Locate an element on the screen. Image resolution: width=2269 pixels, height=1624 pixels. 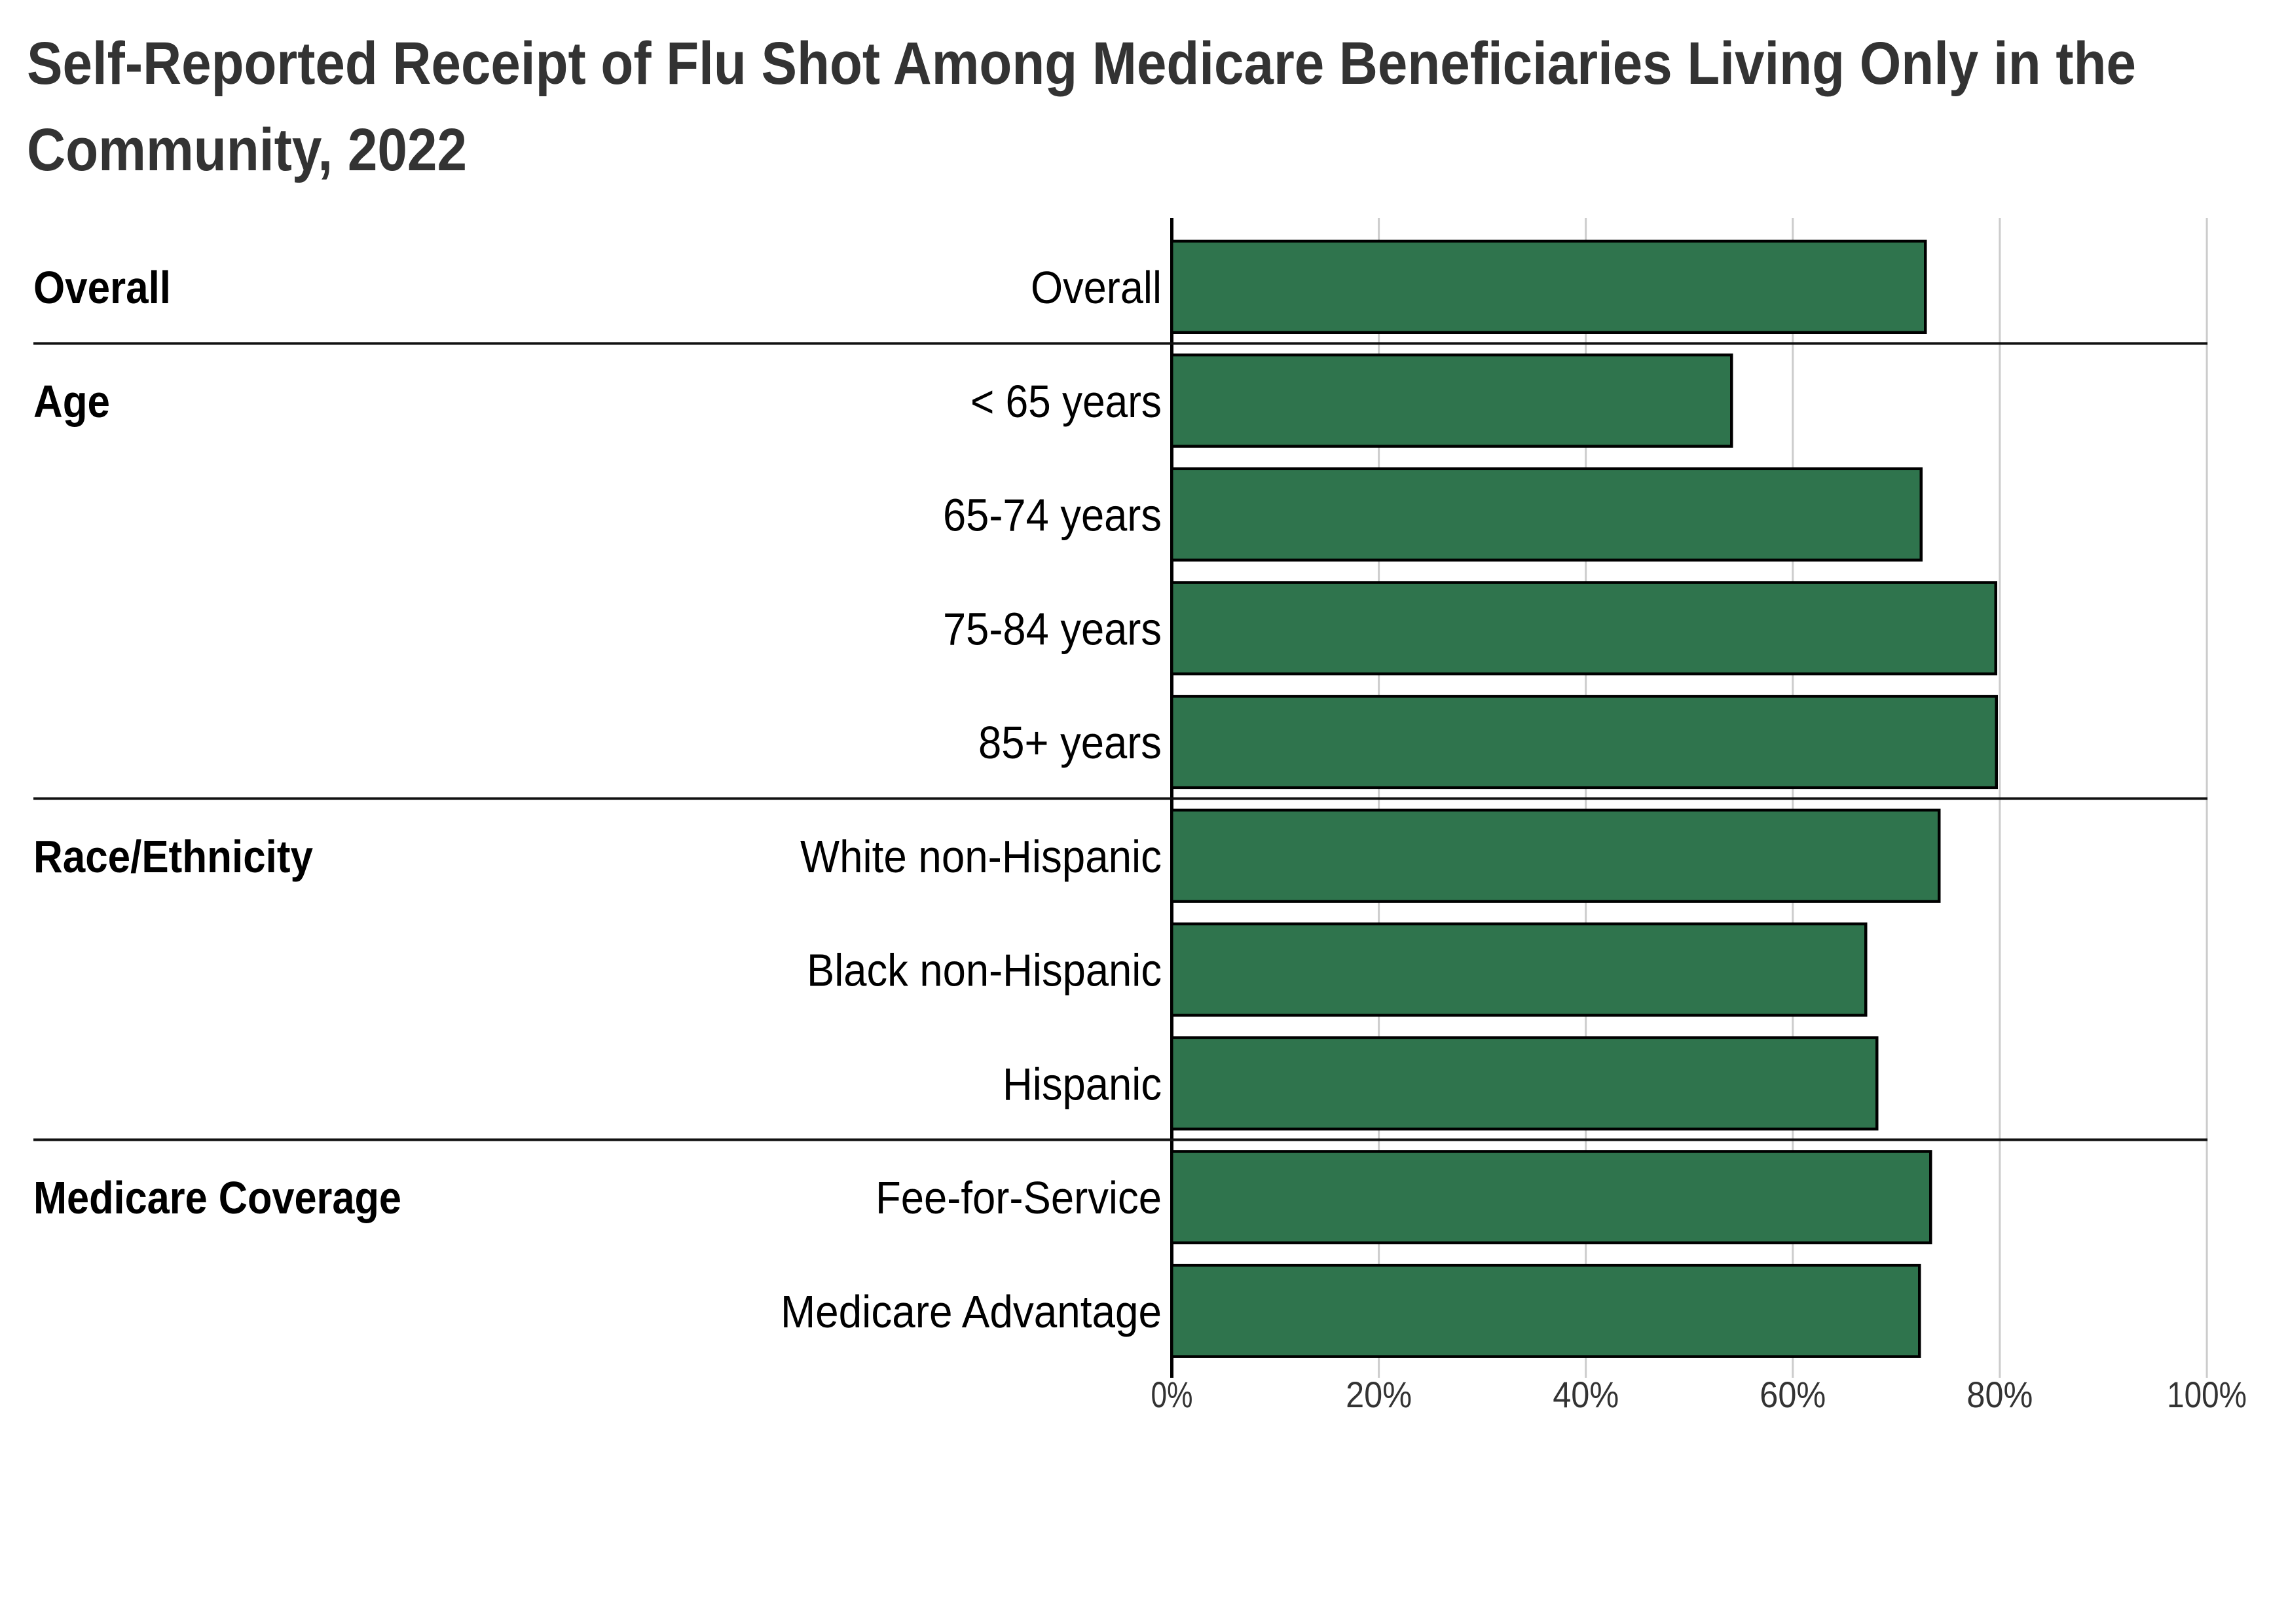
svg-text: Race/Ethnicity is located at coordinates (173, 856).